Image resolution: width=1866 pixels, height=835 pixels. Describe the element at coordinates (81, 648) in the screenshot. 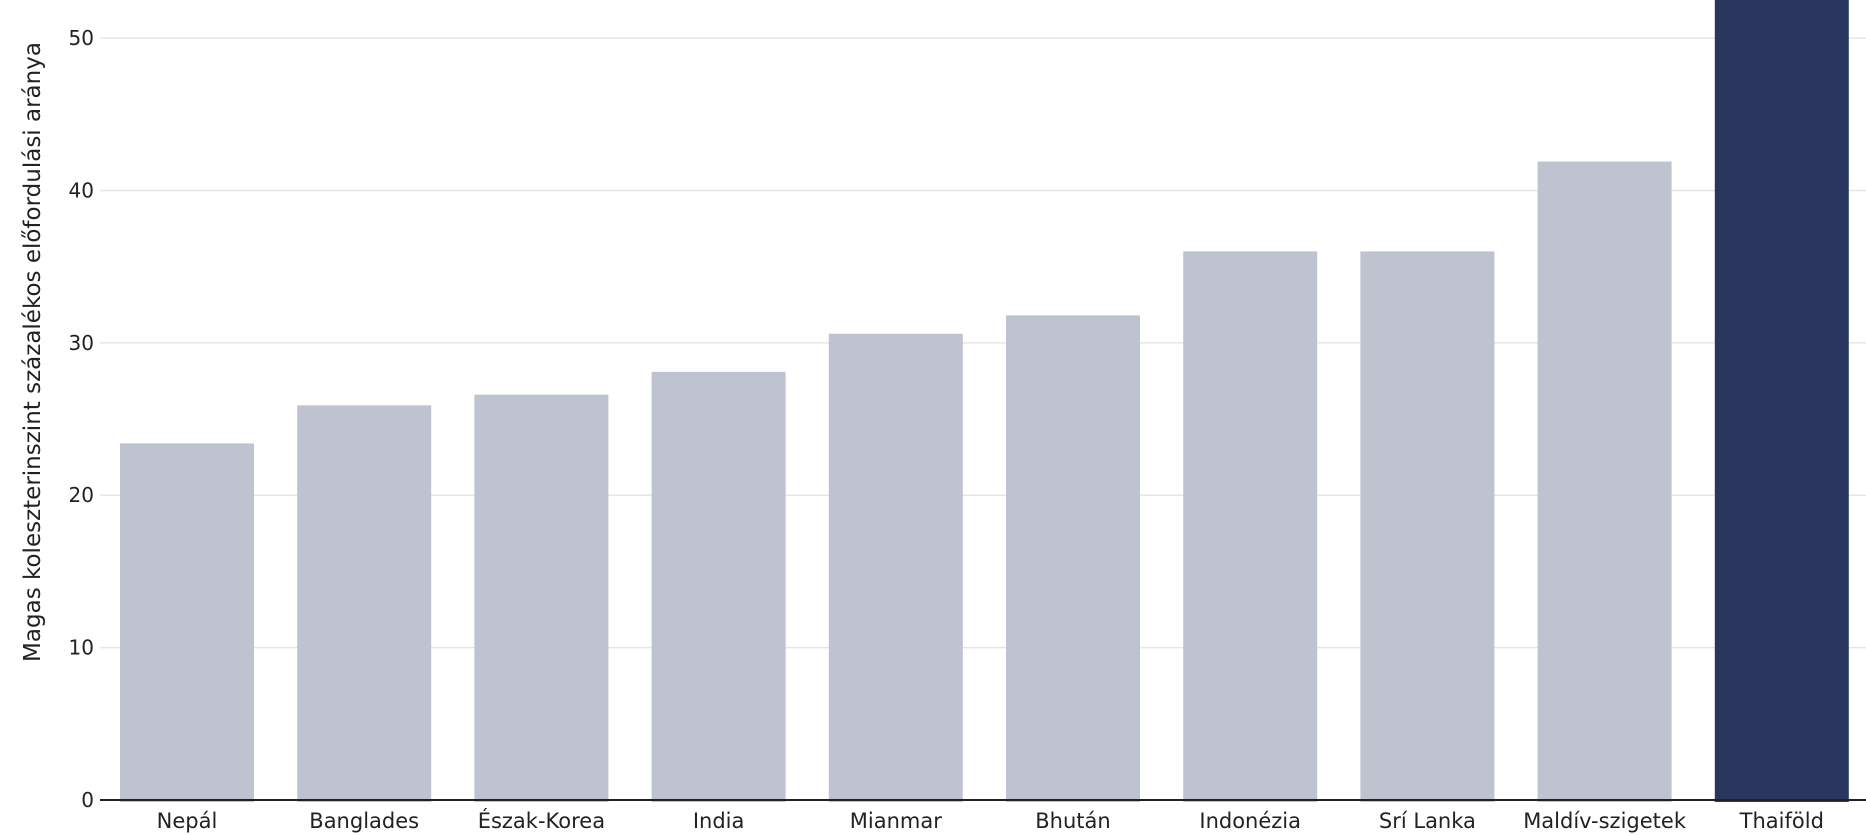

I see `y-tick-label: 10` at that location.